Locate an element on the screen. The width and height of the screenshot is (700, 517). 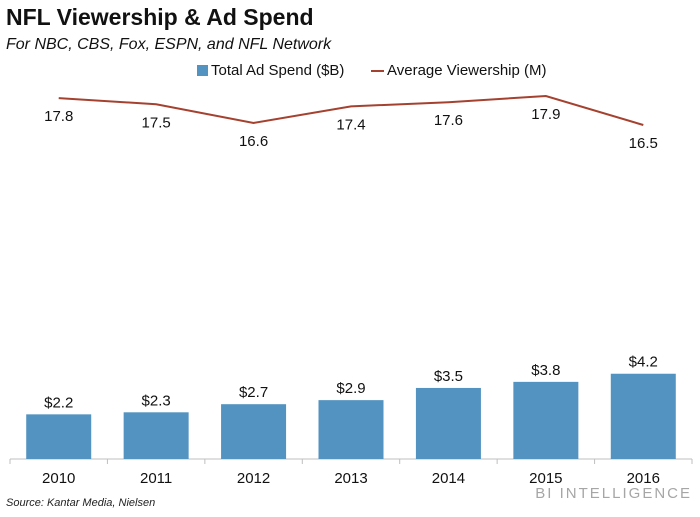
legend-swatch-bar is located at coordinates (202, 70).